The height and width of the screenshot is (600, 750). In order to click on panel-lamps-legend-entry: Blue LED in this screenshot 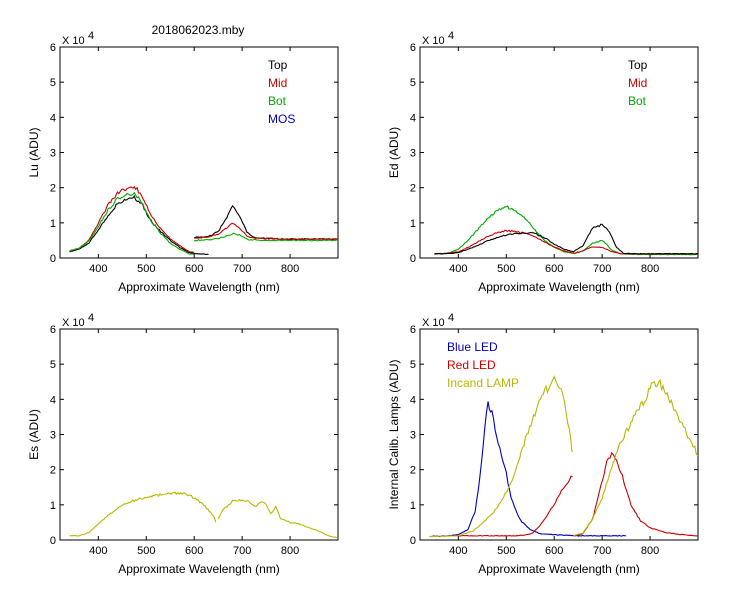, I will do `click(472, 347)`.